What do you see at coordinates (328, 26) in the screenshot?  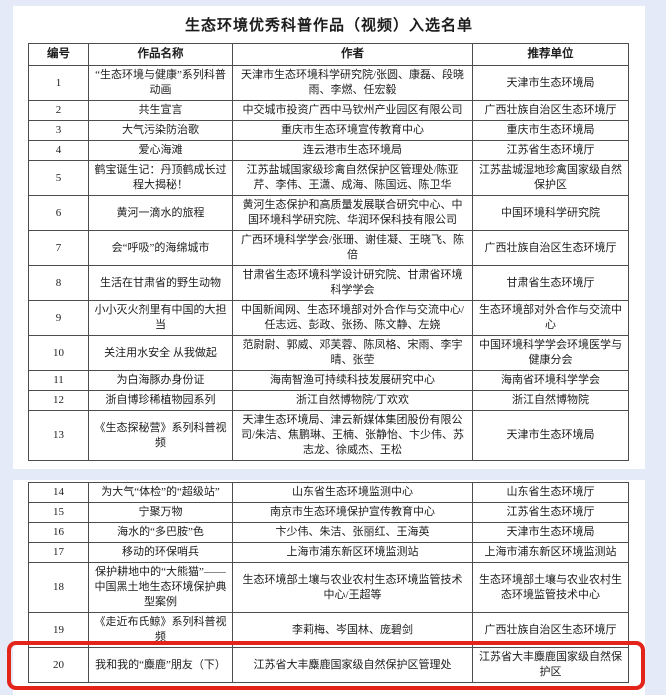 I see `page-title: 生态环境优秀科普作品（视频）入选名单` at bounding box center [328, 26].